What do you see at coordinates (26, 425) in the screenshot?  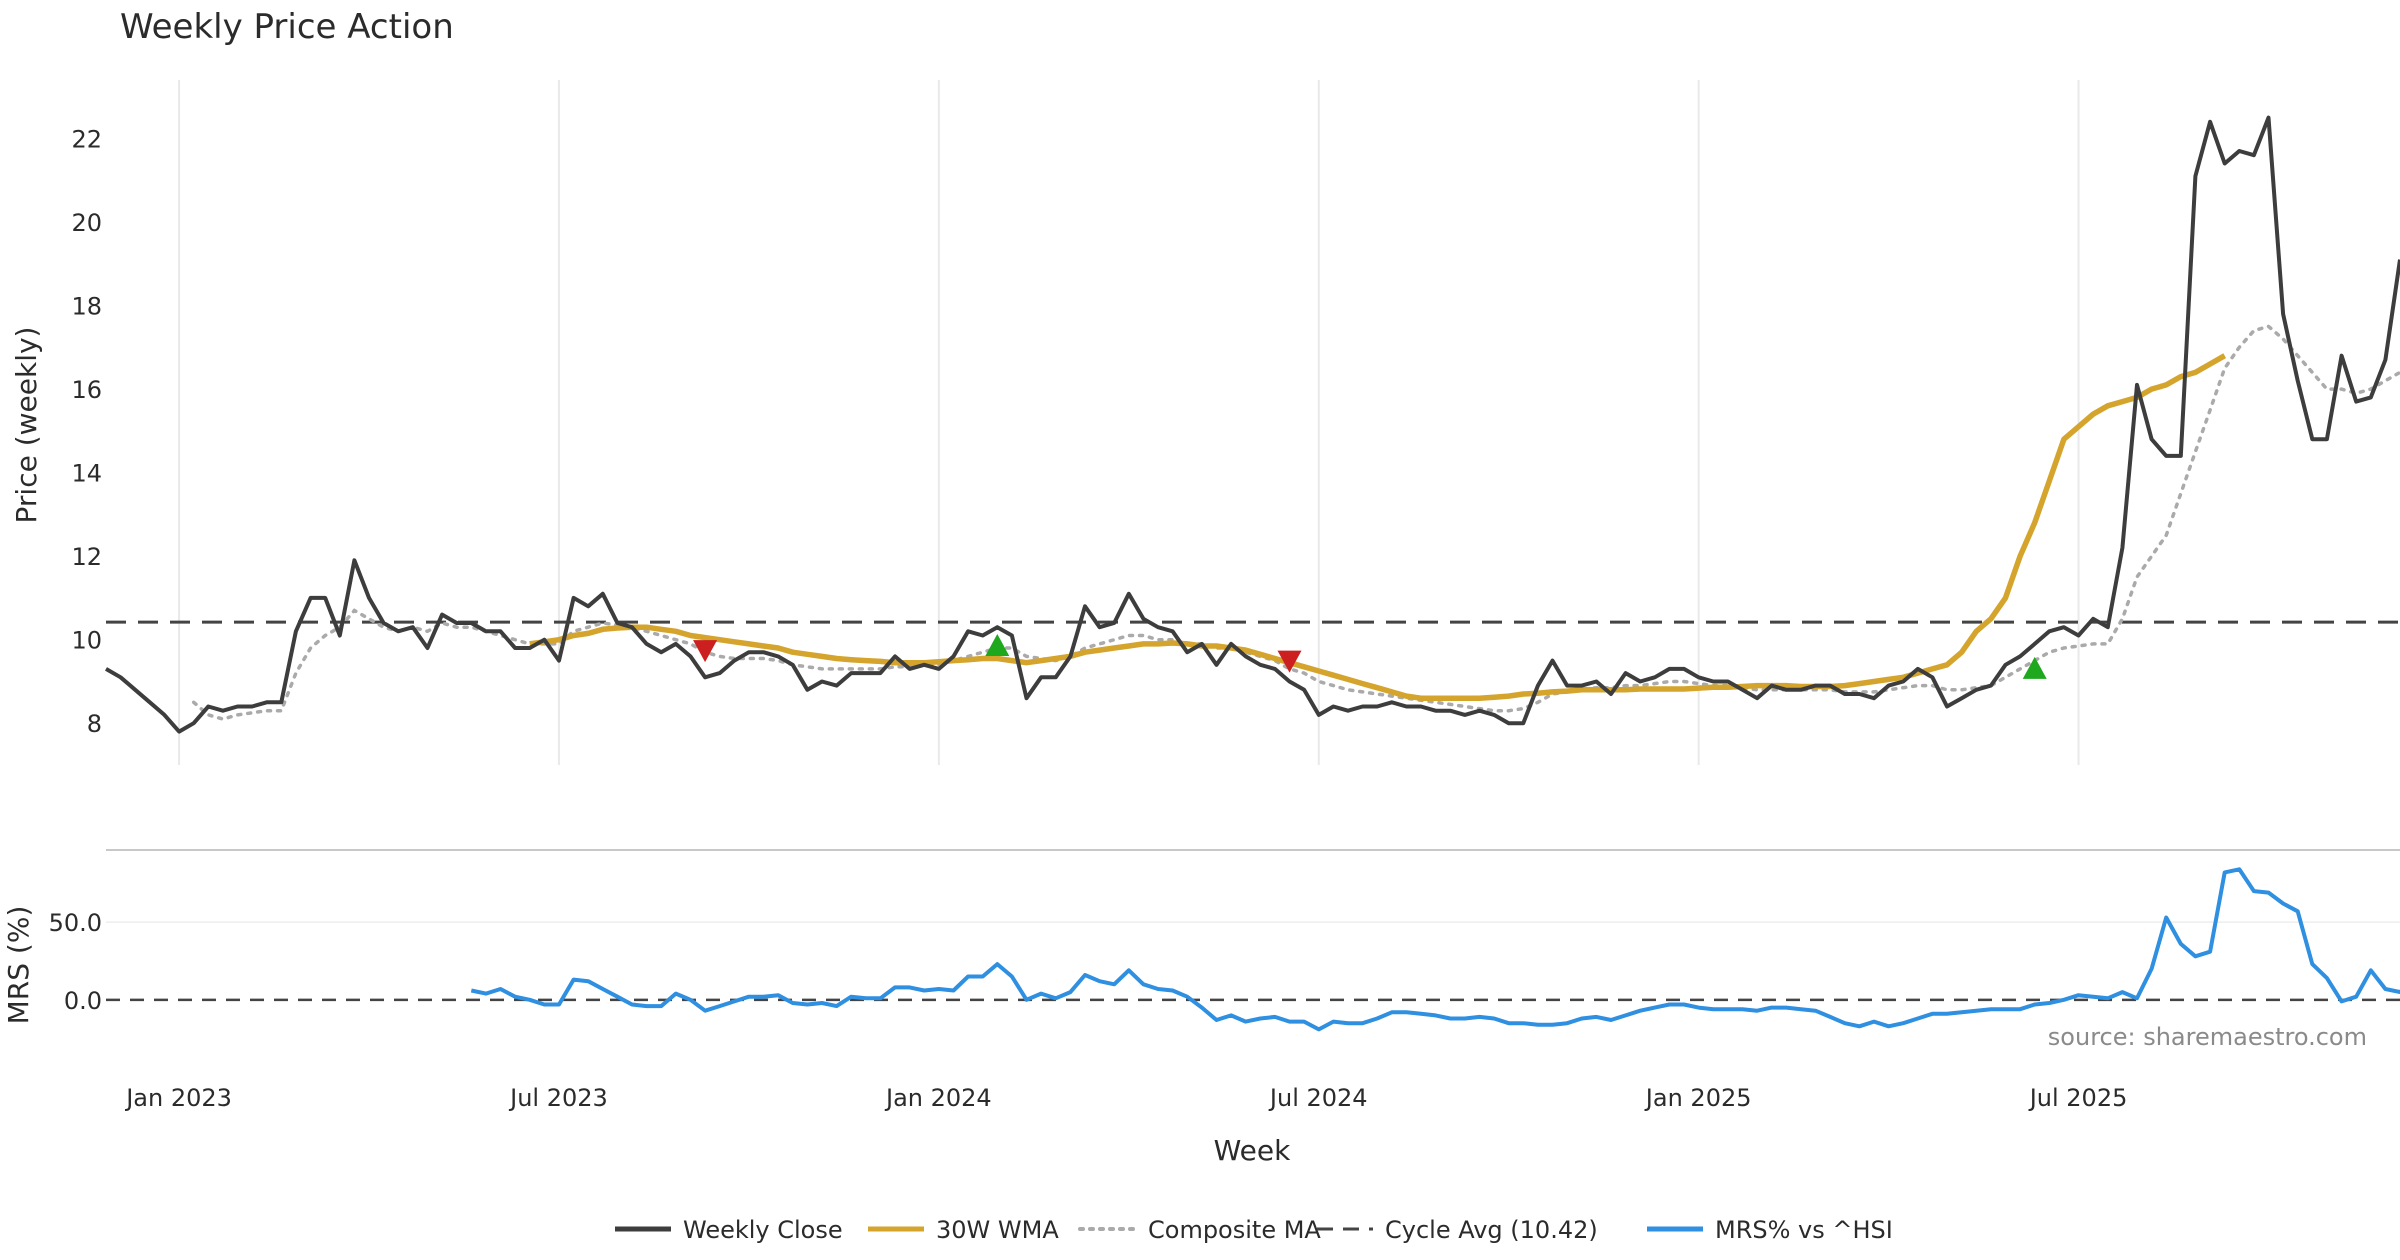 I see `price-axis-label: Price (weekly)` at bounding box center [26, 425].